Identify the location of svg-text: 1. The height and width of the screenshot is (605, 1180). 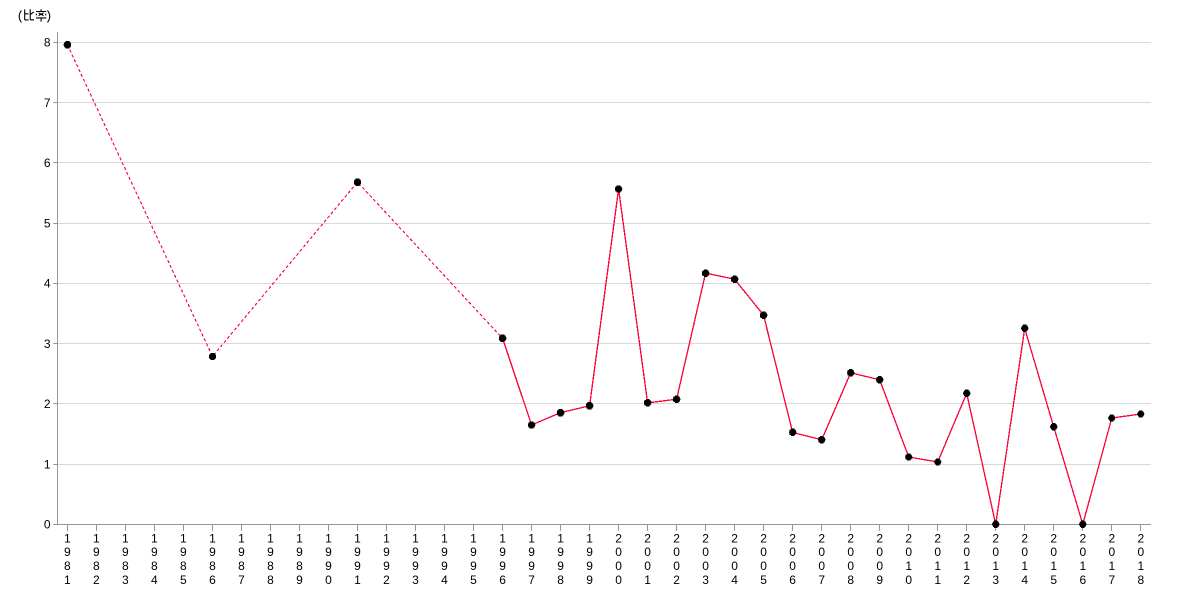
(47, 464).